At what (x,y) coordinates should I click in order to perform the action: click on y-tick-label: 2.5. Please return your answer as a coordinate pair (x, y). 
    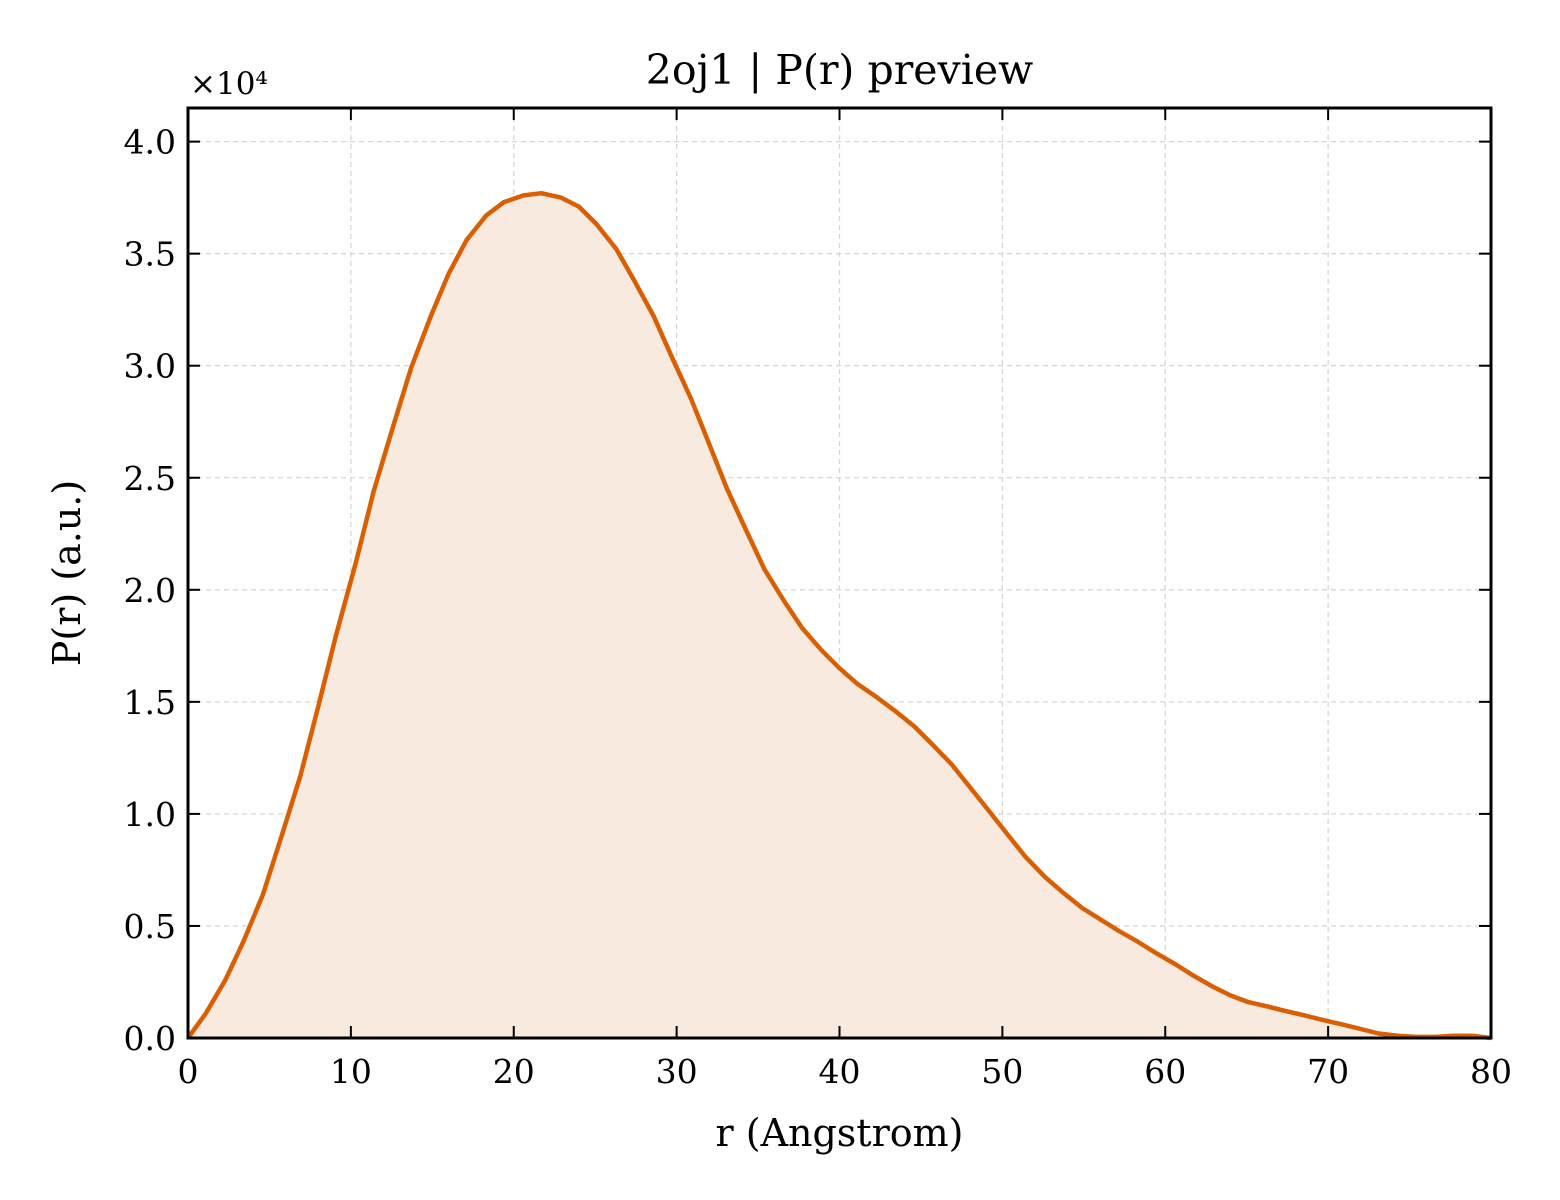
    Looking at the image, I should click on (150, 478).